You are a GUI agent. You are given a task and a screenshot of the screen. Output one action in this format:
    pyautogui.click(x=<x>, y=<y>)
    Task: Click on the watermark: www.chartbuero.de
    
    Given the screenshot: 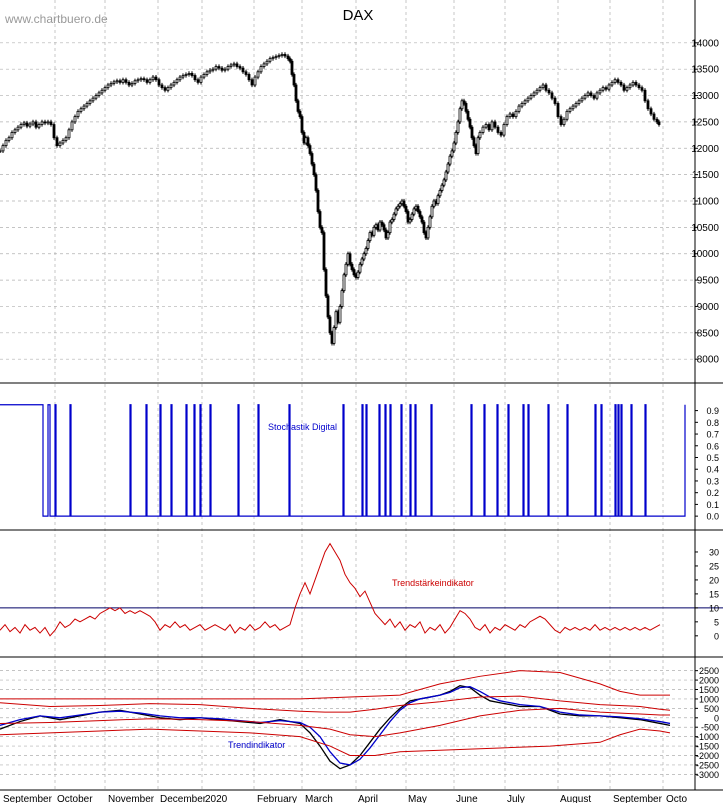 What is the action you would take?
    pyautogui.click(x=56, y=19)
    